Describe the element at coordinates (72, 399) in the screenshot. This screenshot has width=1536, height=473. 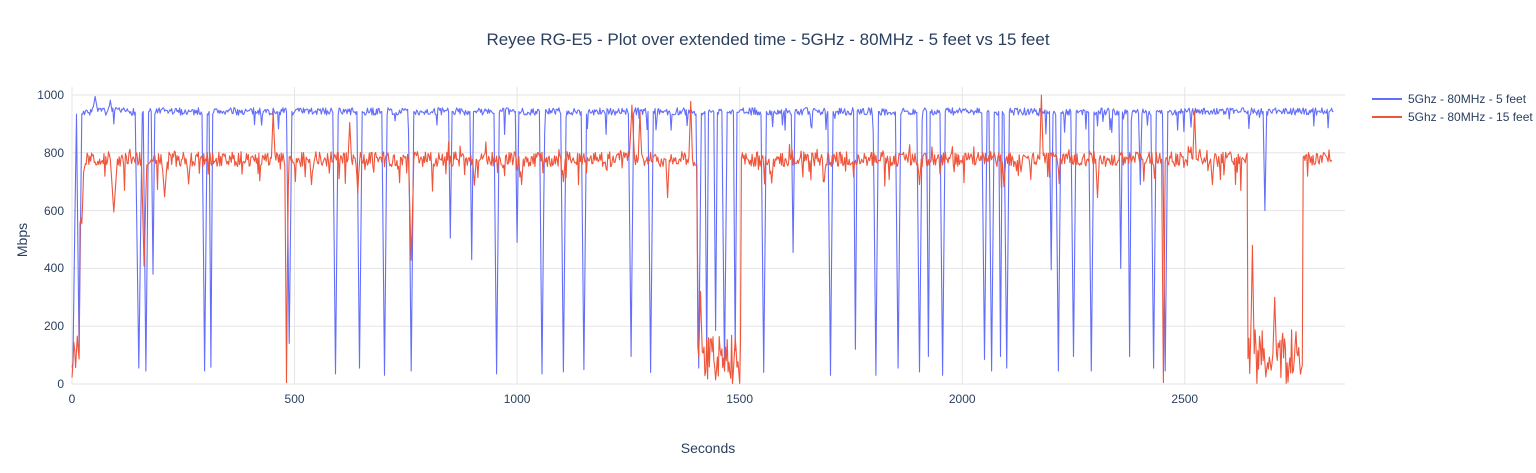
I see `x-tick-label: 0` at that location.